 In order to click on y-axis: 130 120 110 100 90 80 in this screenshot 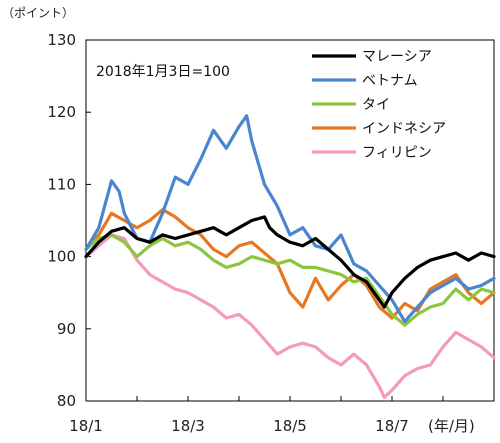, I will do `click(69, 220)`.